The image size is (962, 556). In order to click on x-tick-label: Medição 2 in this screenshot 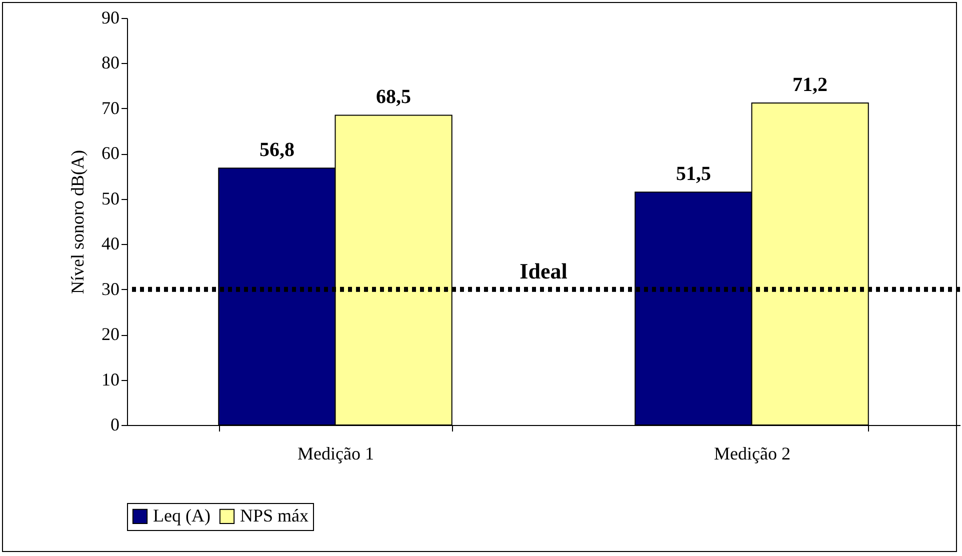, I will do `click(752, 454)`.